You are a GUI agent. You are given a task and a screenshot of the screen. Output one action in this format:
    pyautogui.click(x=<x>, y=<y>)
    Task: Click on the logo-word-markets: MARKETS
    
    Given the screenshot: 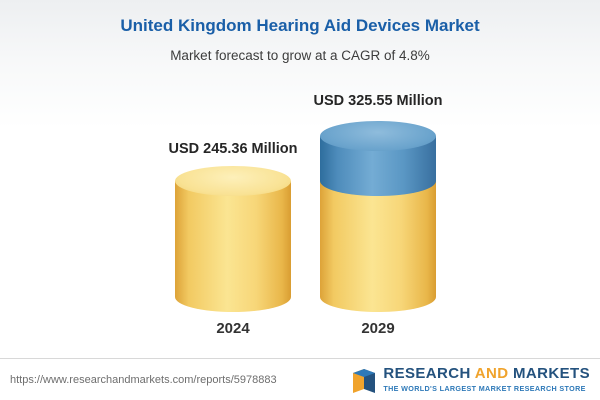 What is the action you would take?
    pyautogui.click(x=549, y=373)
    